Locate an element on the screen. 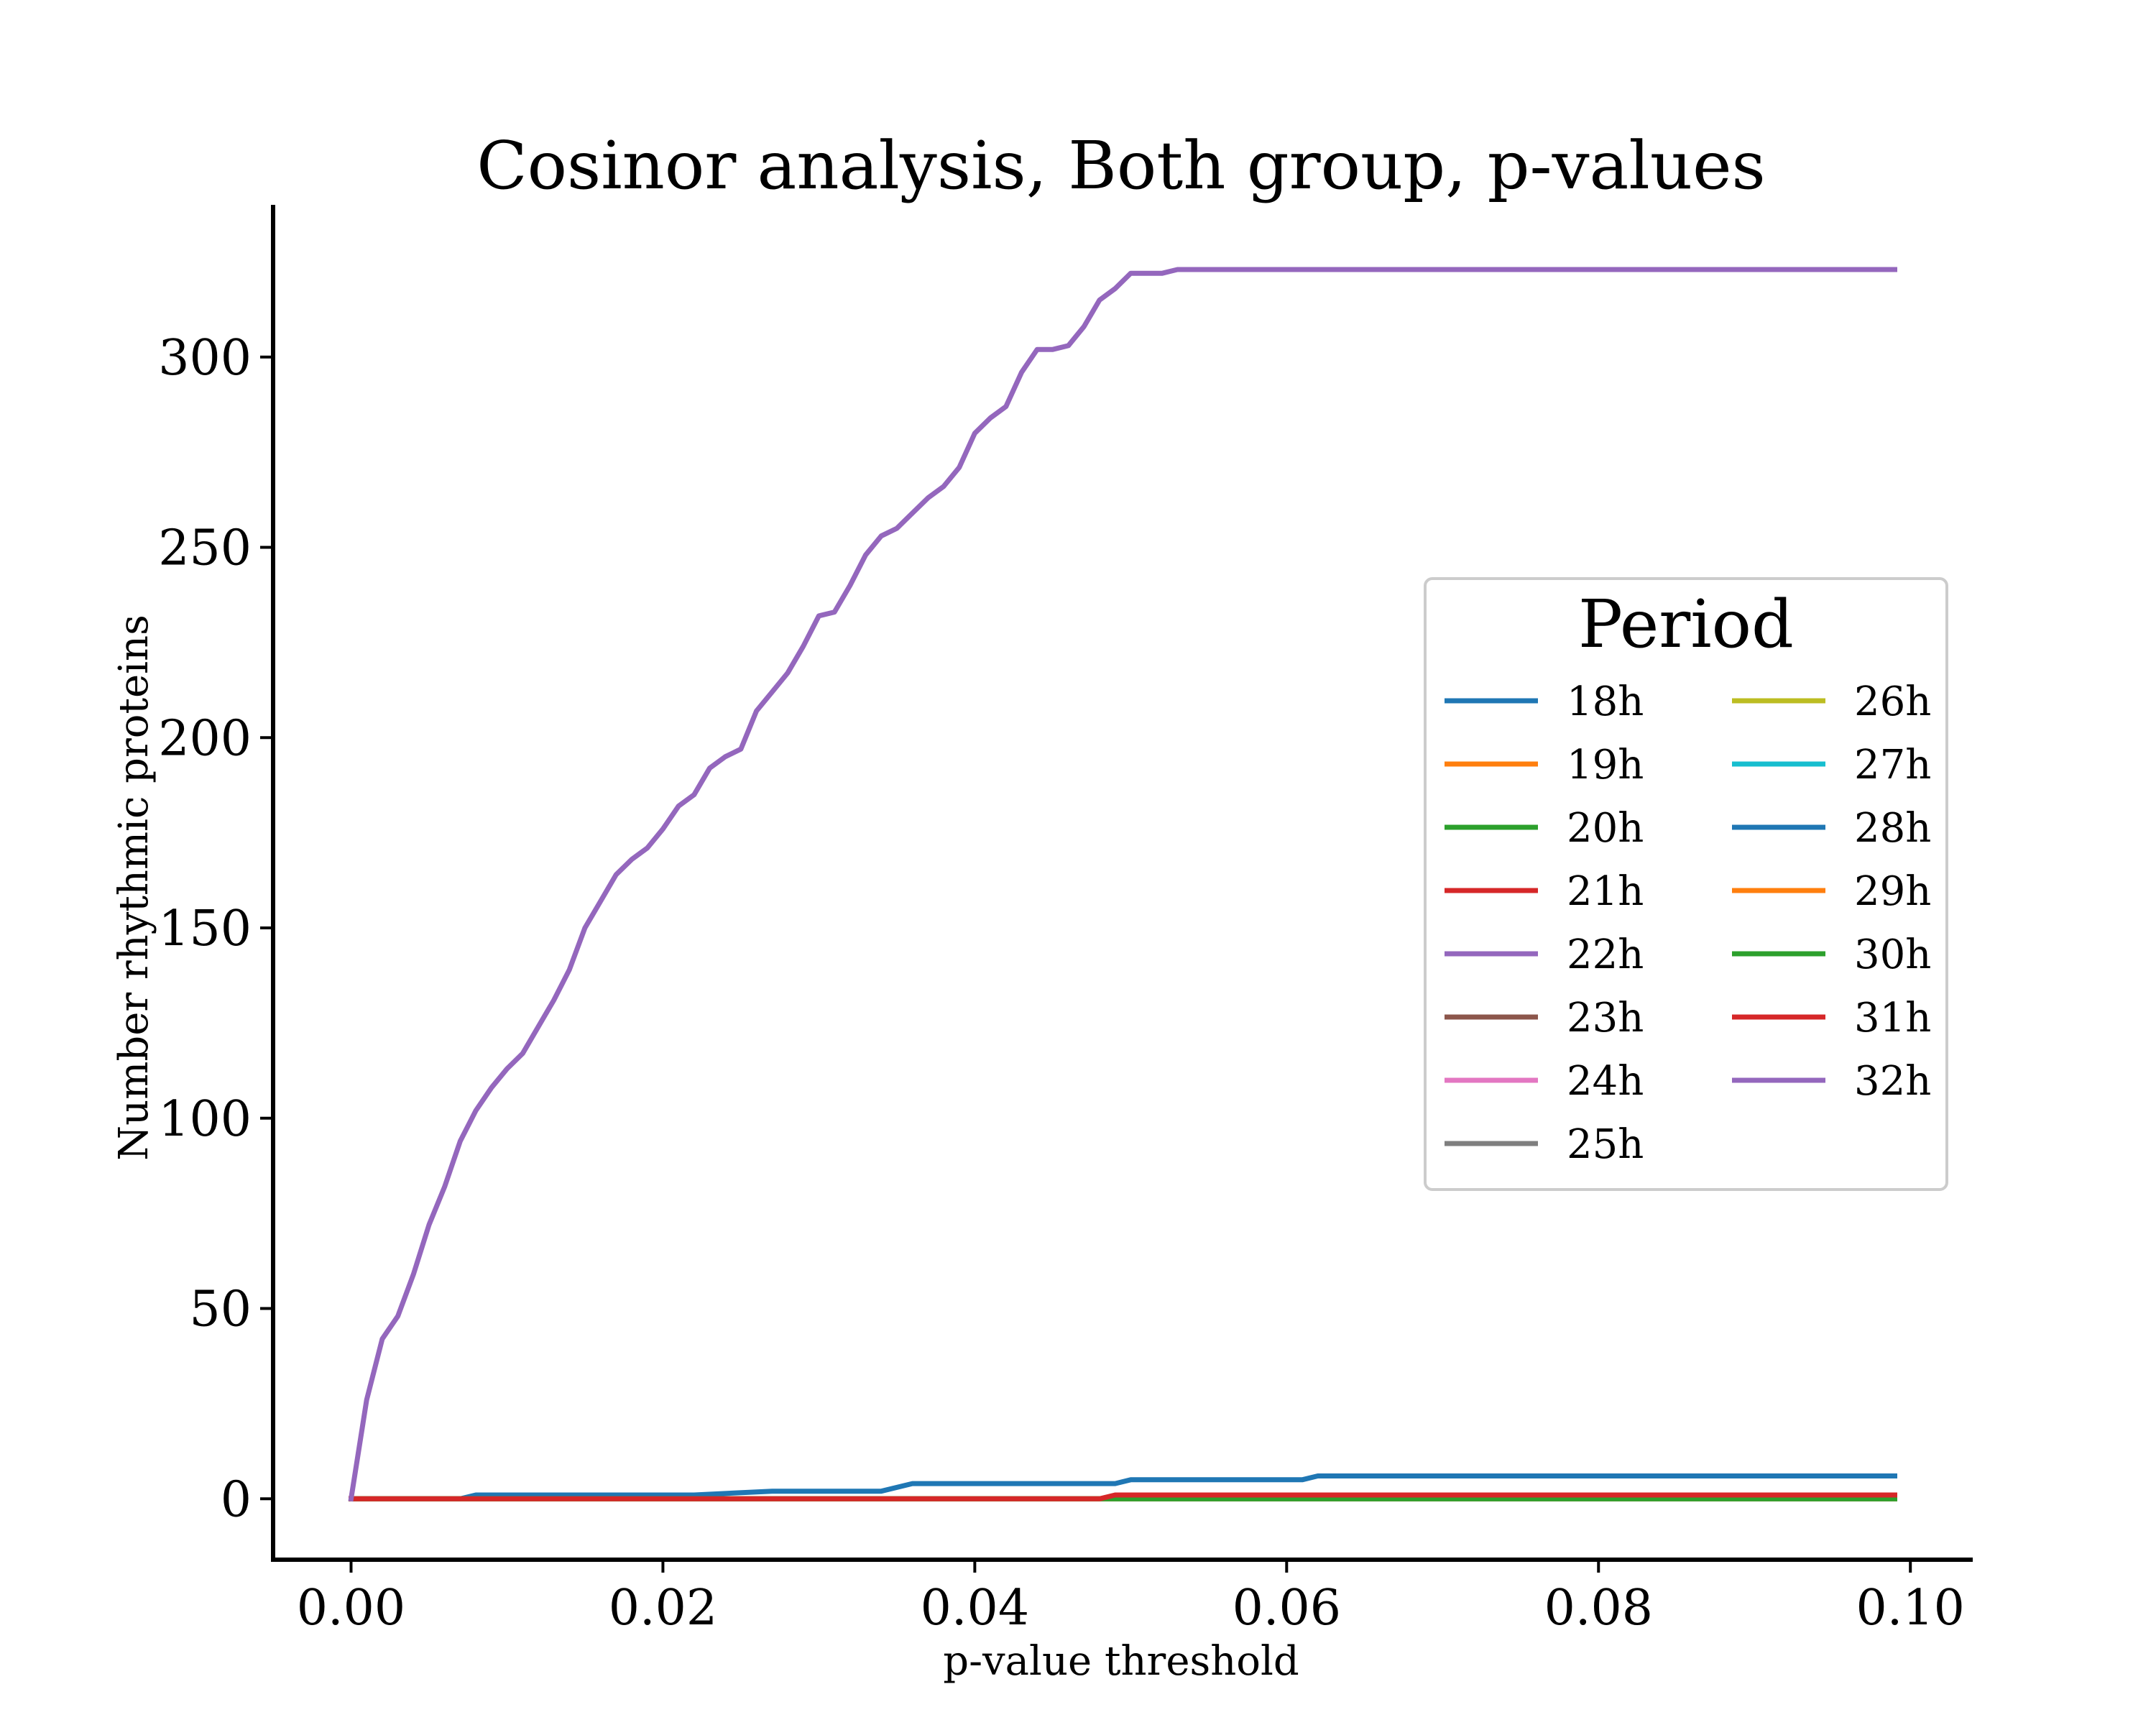 The height and width of the screenshot is (1725, 2156). legend-label: 29h is located at coordinates (1892, 891).